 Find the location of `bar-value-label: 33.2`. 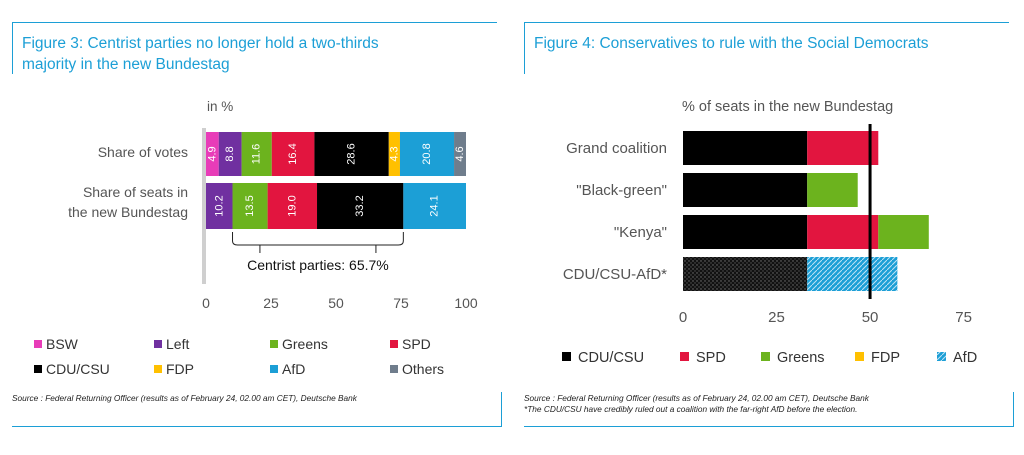

bar-value-label: 33.2 is located at coordinates (360, 205).